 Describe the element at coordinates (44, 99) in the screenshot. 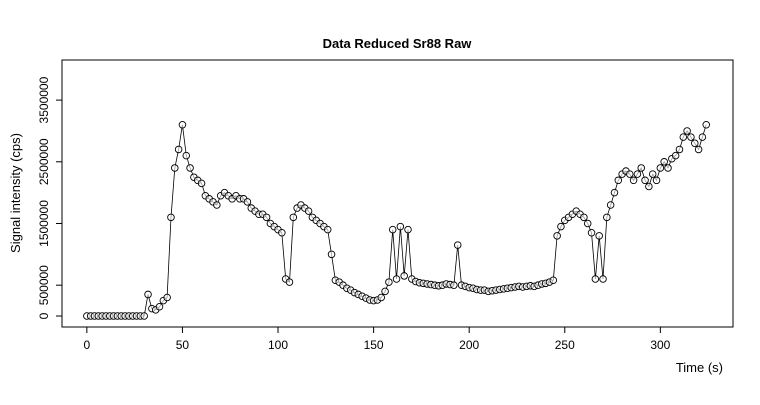

I see `y-tick-label: 3500000` at that location.